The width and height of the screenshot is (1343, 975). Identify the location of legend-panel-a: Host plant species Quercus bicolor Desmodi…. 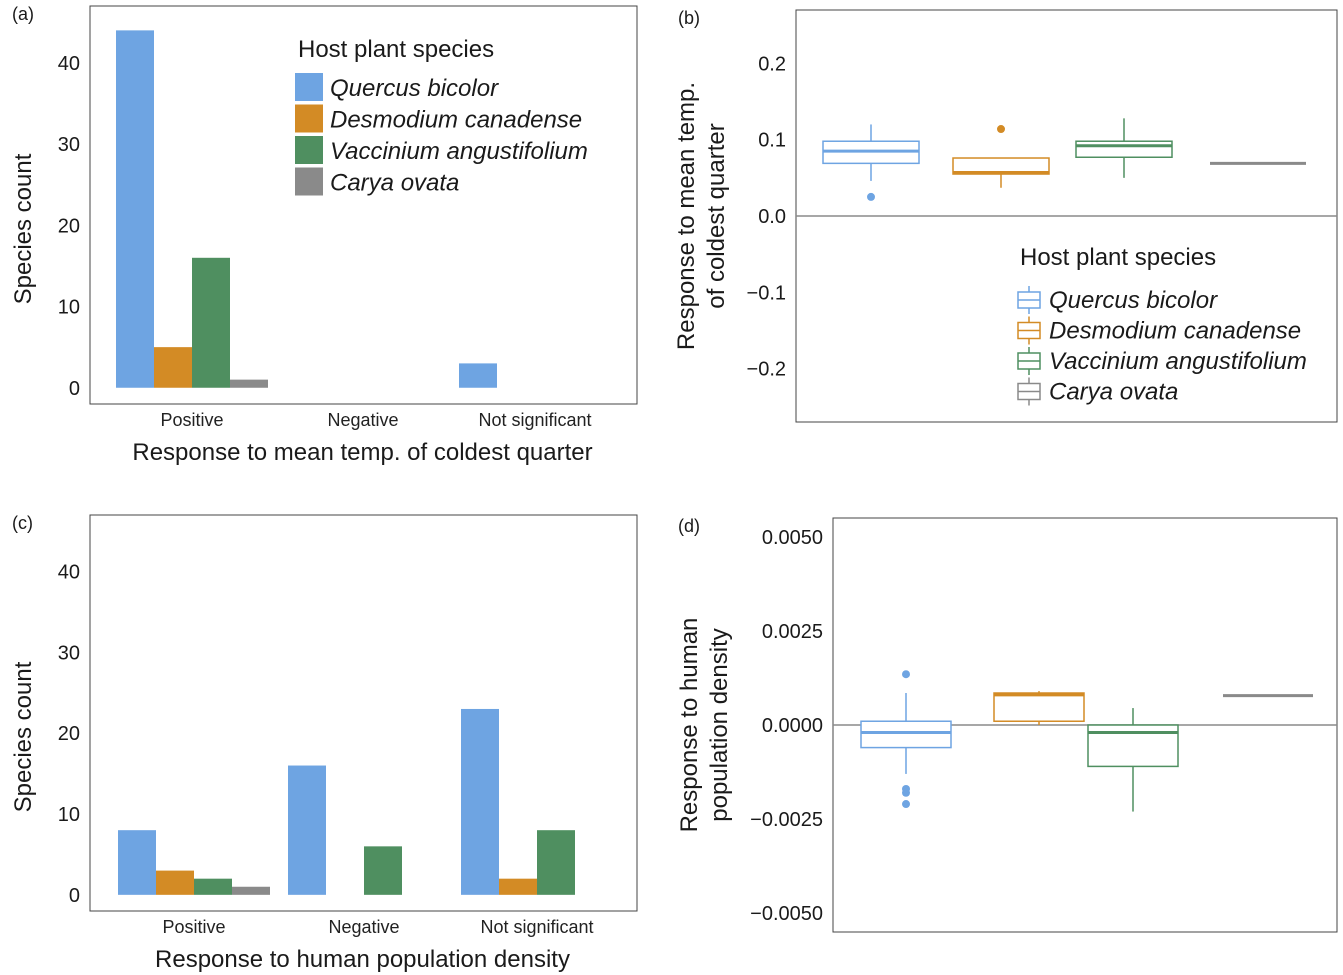
(441, 116).